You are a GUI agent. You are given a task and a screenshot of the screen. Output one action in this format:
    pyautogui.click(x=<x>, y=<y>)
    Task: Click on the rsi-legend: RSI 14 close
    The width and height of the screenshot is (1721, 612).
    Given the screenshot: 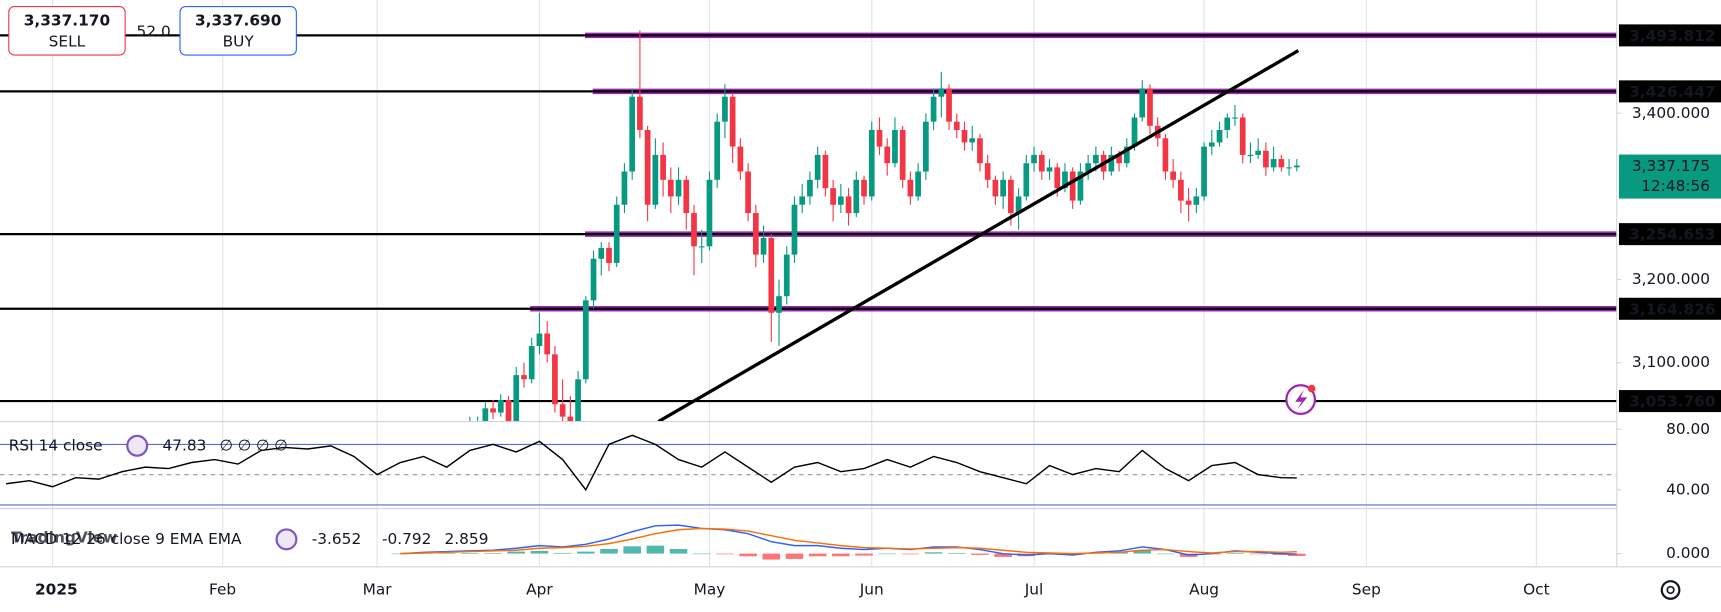 What is the action you would take?
    pyautogui.click(x=56, y=445)
    